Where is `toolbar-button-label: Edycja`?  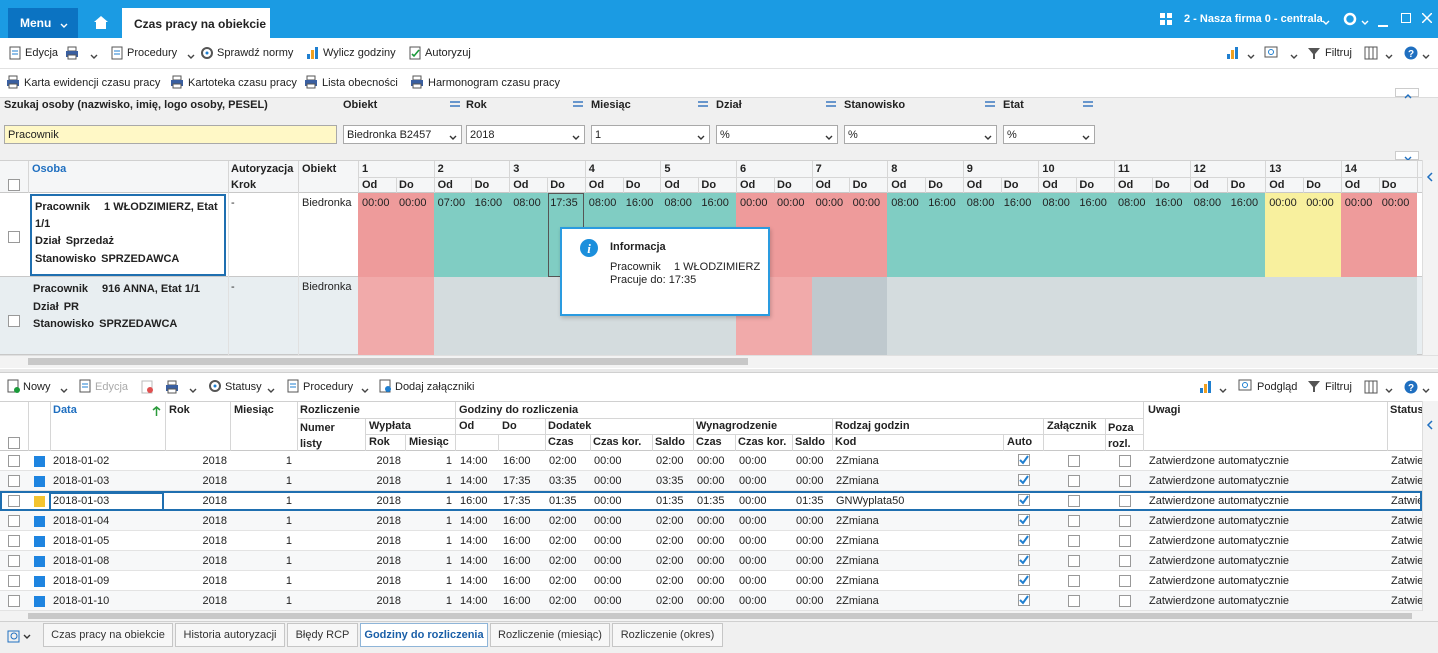
toolbar-button-label: Edycja is located at coordinates (112, 387).